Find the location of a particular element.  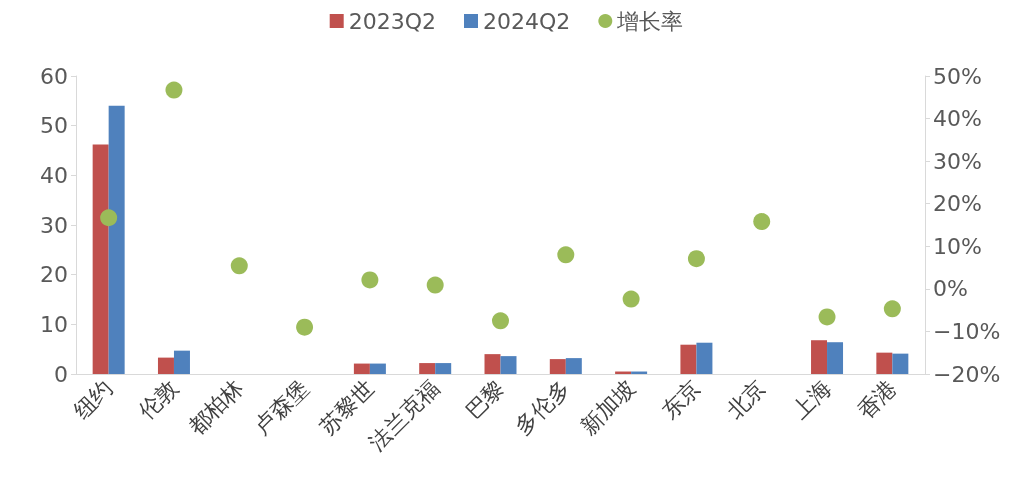

x-tick-label: 东京 is located at coordinates (681, 399).